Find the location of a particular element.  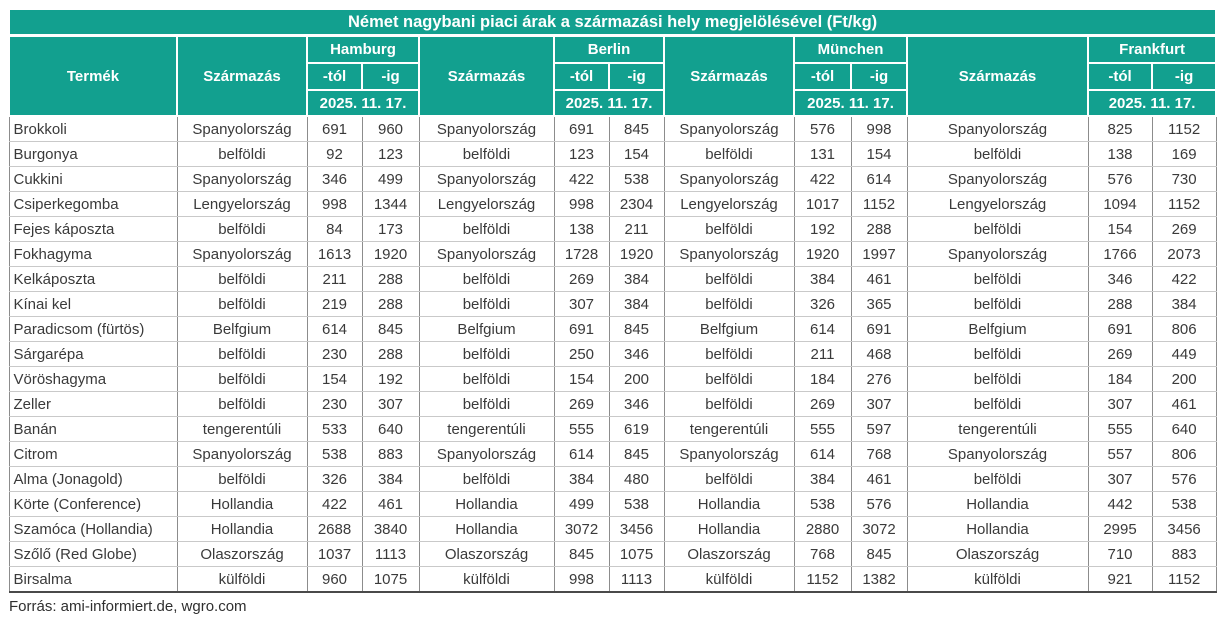

price-from-cell: 3072 is located at coordinates (581, 529).